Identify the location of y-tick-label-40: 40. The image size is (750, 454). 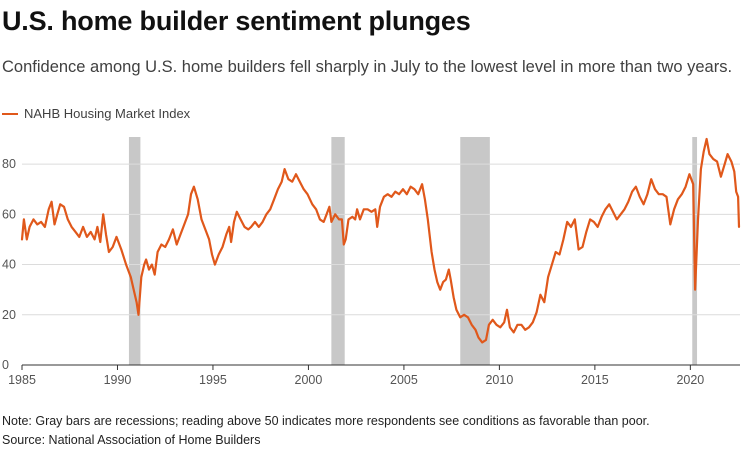
(9, 265).